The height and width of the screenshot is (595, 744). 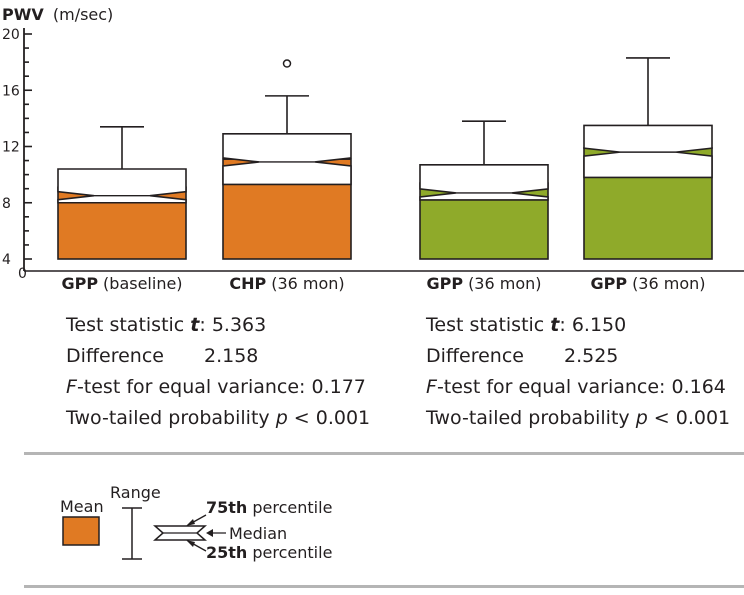 What do you see at coordinates (6, 204) in the screenshot?
I see `y-tick-label: 8` at bounding box center [6, 204].